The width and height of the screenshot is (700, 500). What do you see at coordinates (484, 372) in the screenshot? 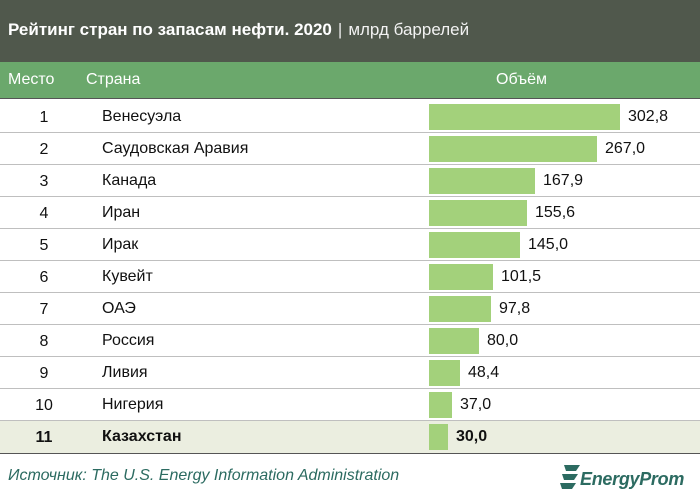
I see `value-label: 48,4` at bounding box center [484, 372].